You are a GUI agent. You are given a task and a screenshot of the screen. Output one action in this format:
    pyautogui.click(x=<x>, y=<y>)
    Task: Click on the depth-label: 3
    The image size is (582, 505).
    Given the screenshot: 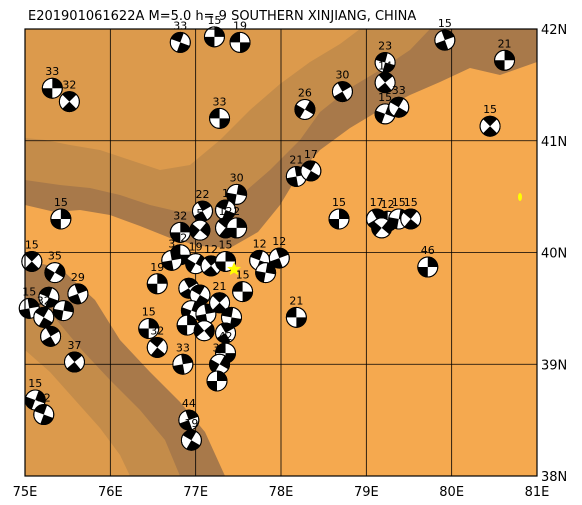 What is the action you would take?
    pyautogui.click(x=171, y=243)
    